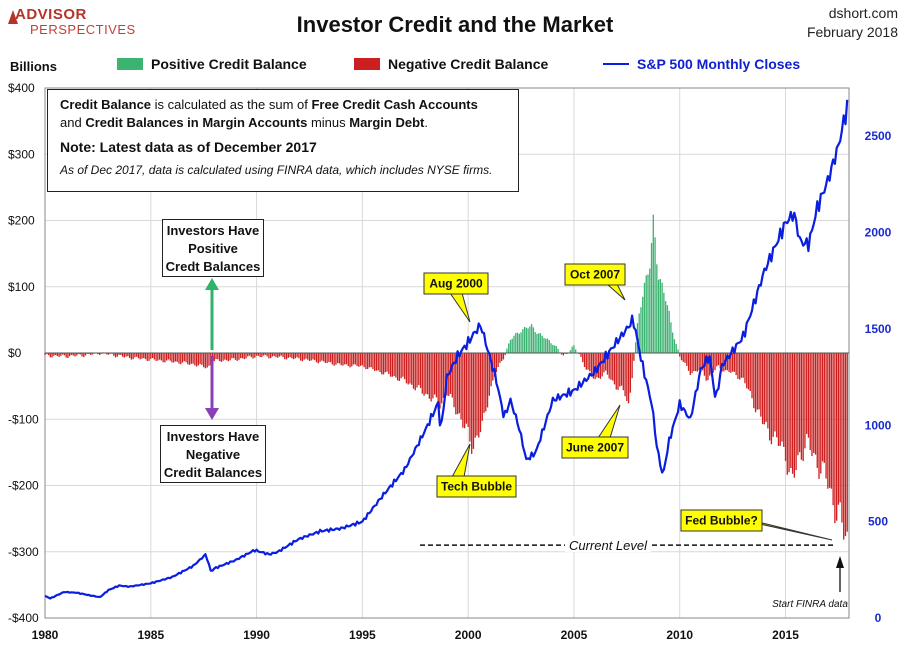 Image resolution: width=910 pixels, height=661 pixels. I want to click on callout-fed-bubble-seam, so click(721, 520).